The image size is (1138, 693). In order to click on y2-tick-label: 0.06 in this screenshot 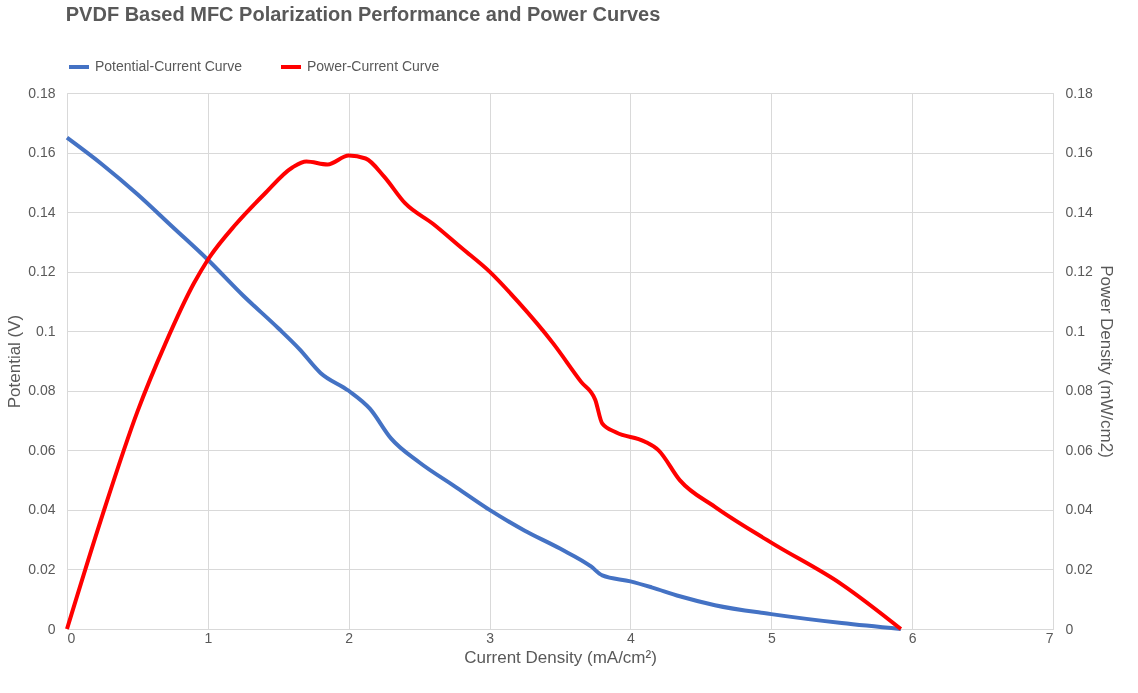, I will do `click(1079, 449)`.